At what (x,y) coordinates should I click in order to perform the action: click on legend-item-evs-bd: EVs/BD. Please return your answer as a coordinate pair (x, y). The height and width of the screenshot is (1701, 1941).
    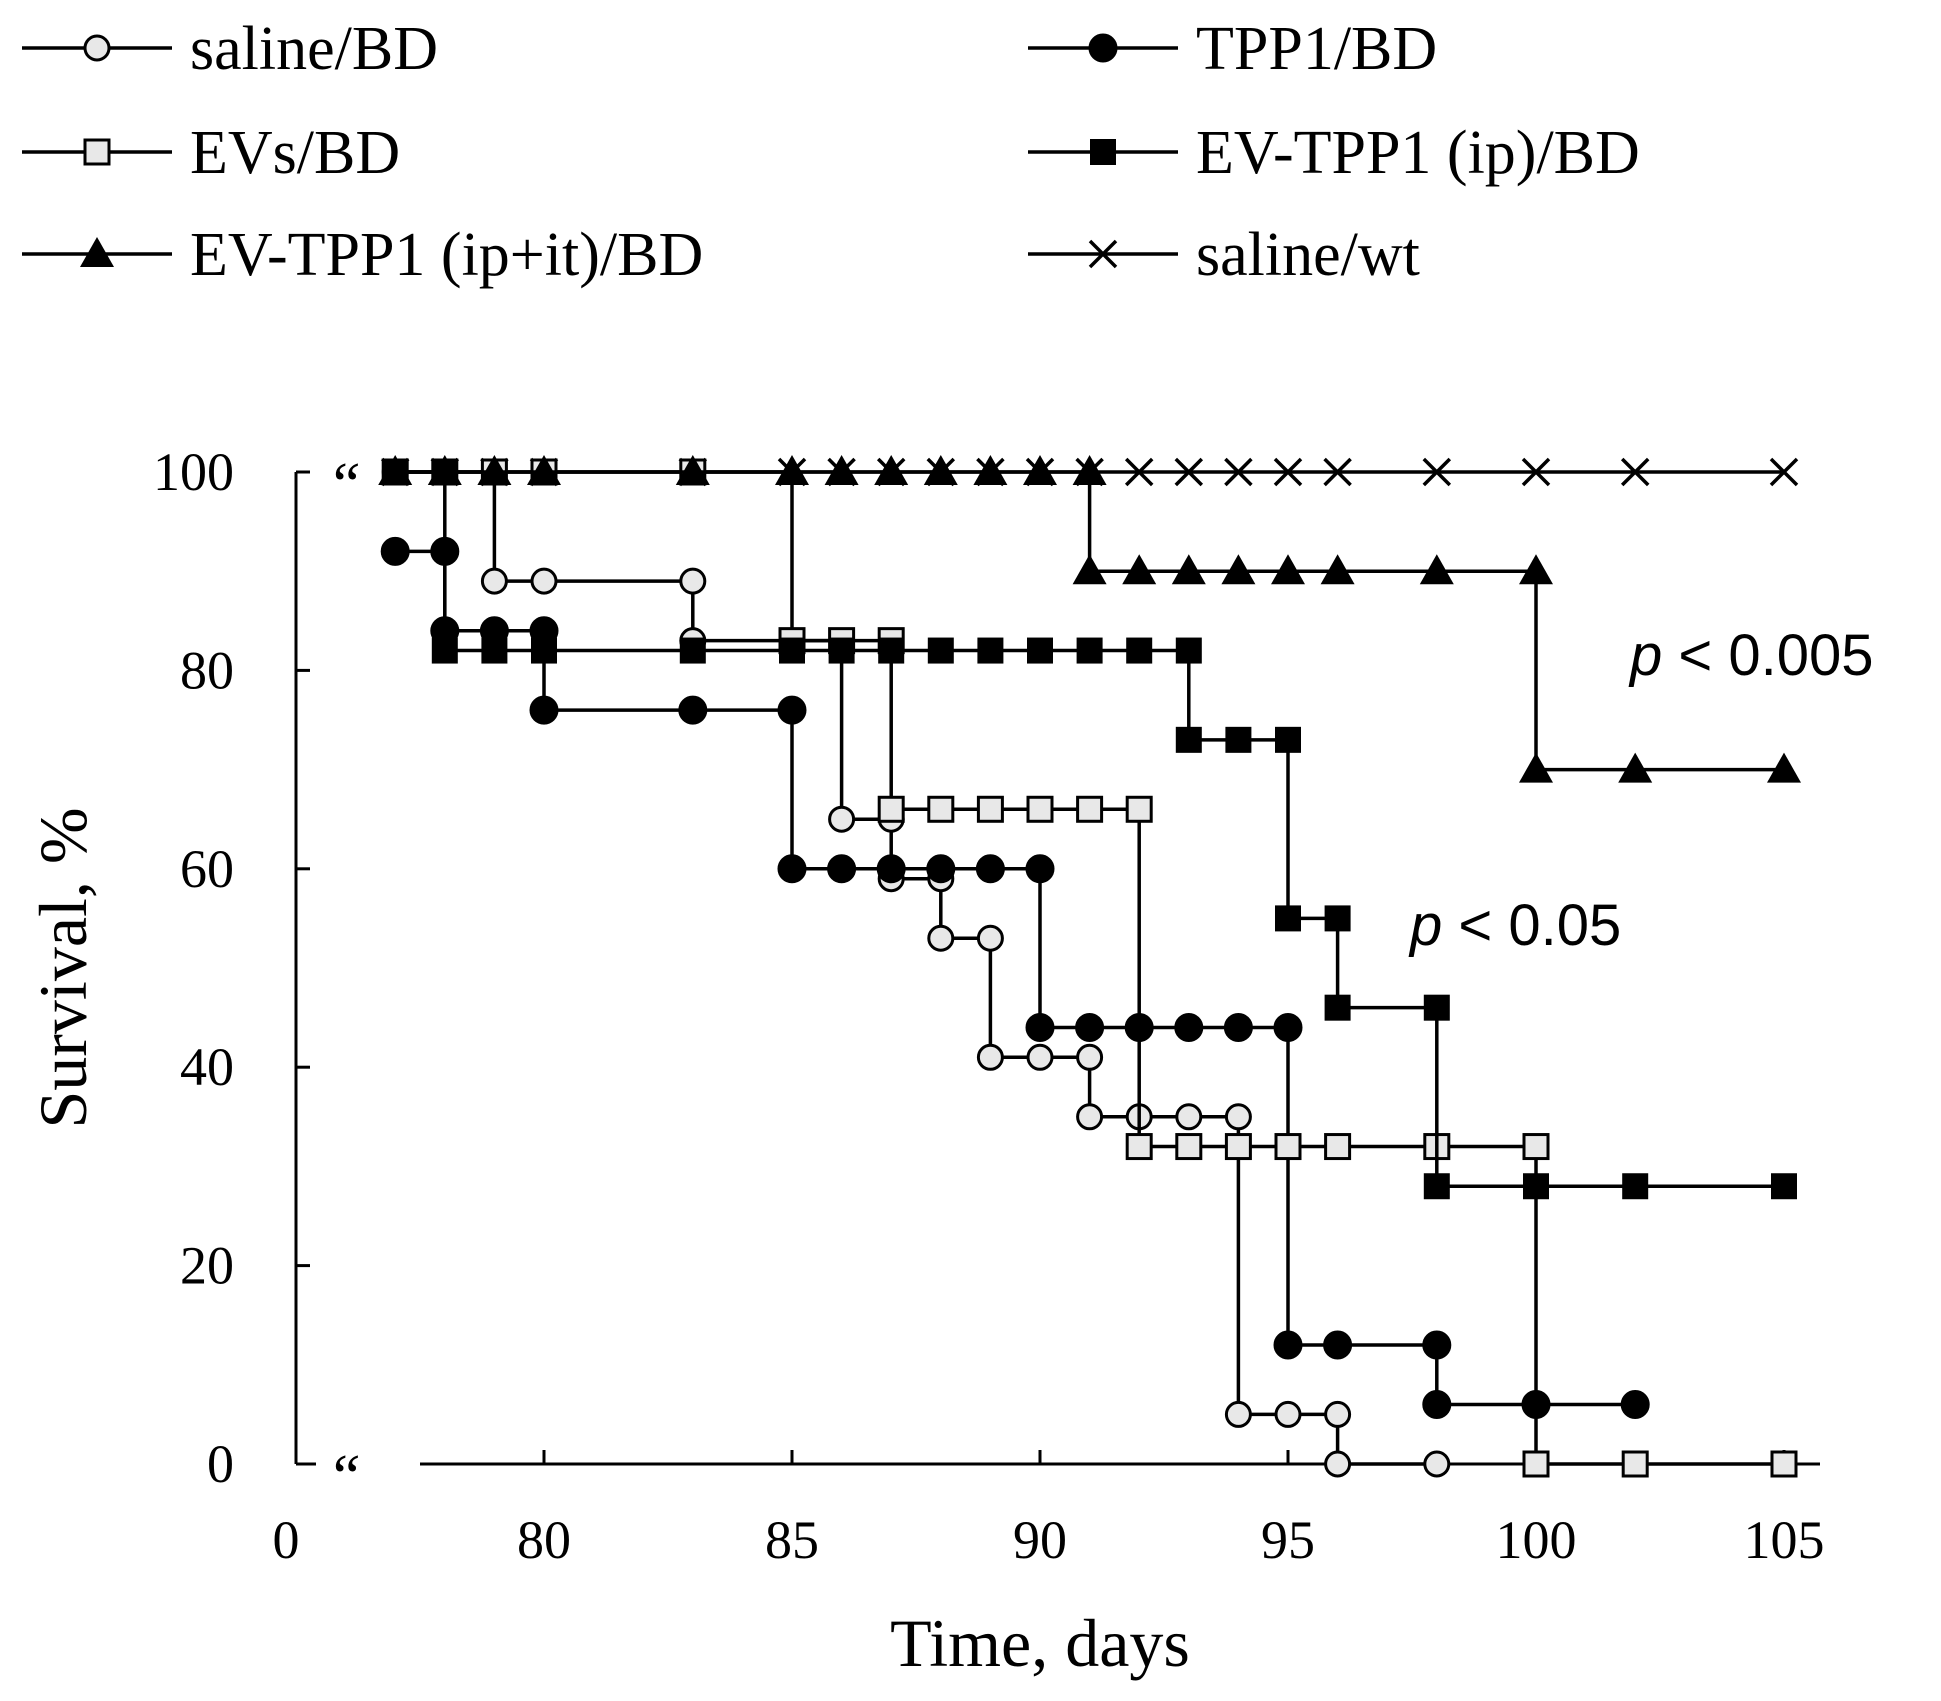
    Looking at the image, I should click on (211, 153).